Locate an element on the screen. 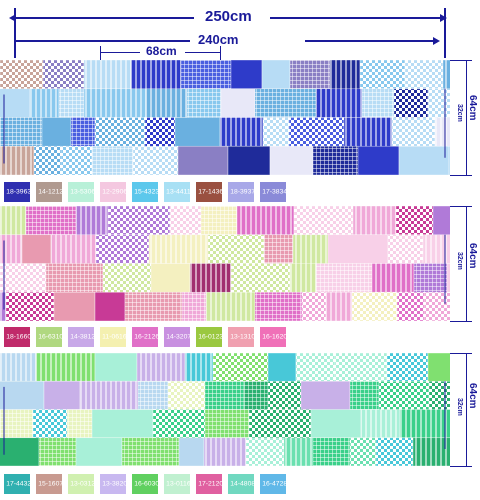  total-width-line-right is located at coordinates (356, 18).